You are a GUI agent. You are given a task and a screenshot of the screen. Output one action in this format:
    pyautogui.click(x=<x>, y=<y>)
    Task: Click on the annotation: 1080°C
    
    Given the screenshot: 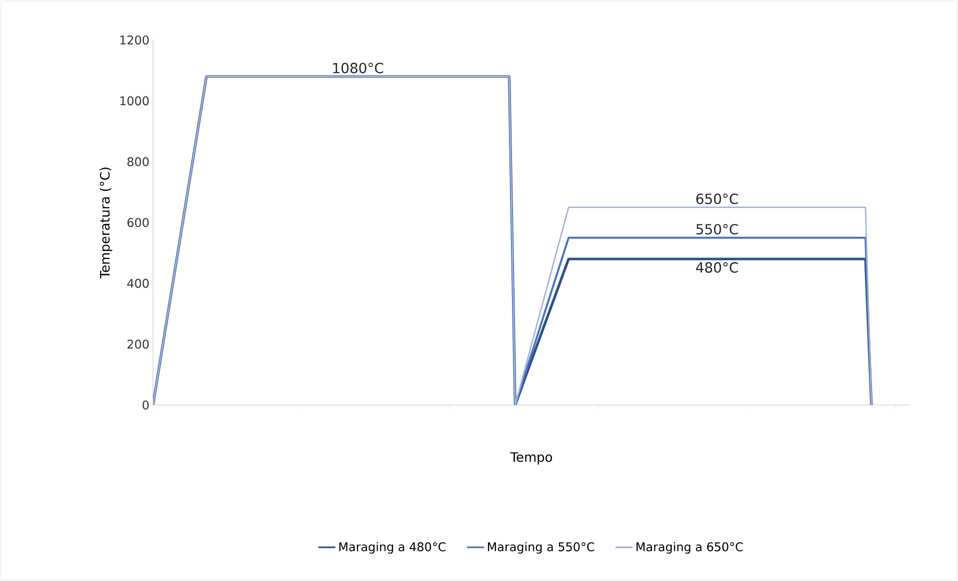 What is the action you would take?
    pyautogui.click(x=358, y=68)
    